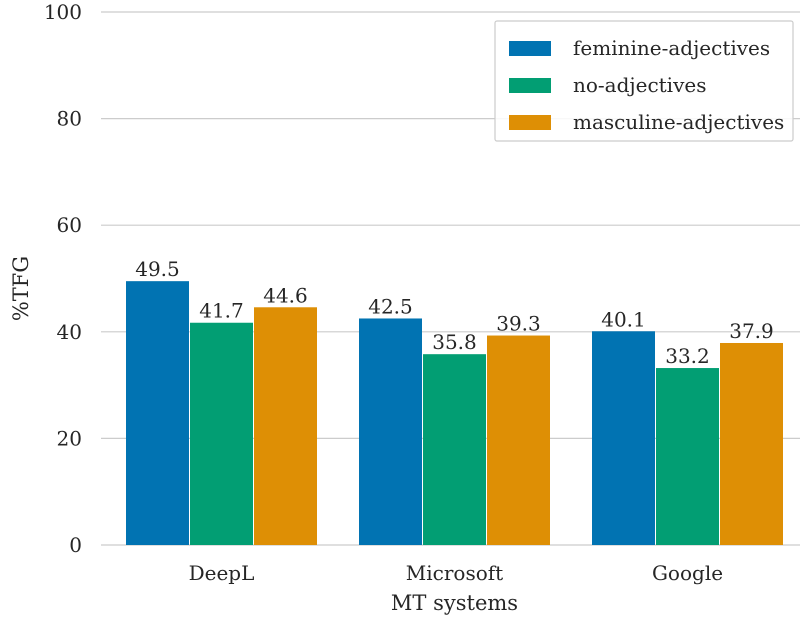 Image resolution: width=802 pixels, height=619 pixels. I want to click on y-axis-ticks: 0 20 40 60 80 100, so click(63, 278).